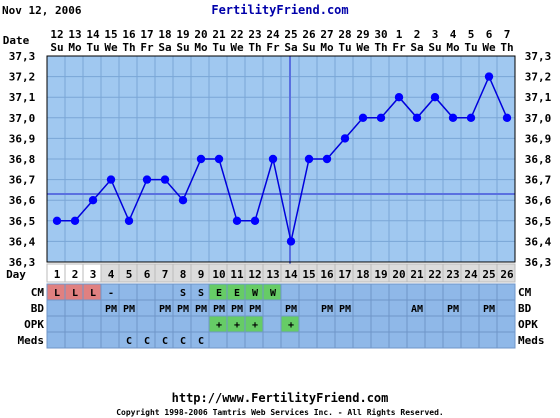 The image size is (560, 418). What do you see at coordinates (538, 56) in the screenshot?
I see `y-tick-right: 37,3` at bounding box center [538, 56].